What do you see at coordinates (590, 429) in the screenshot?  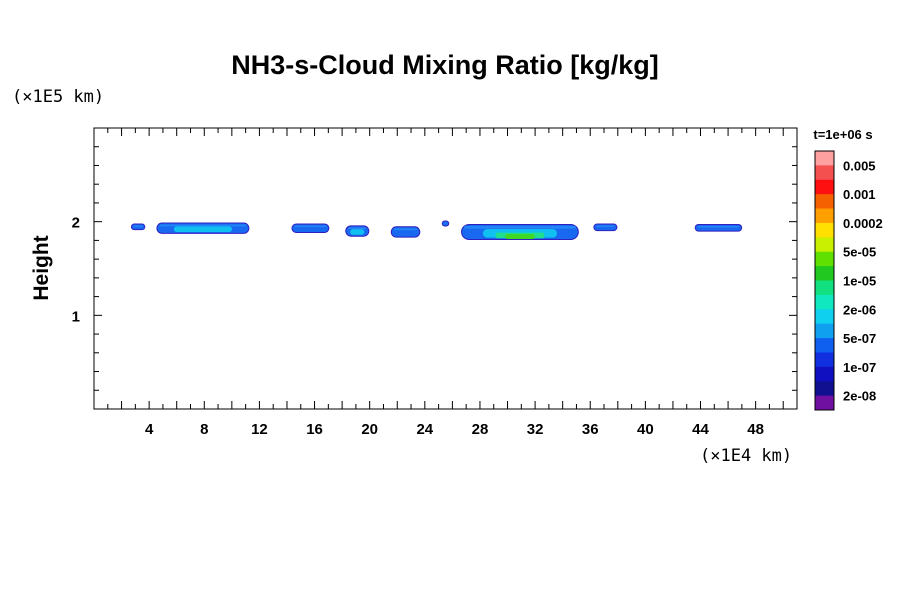 I see `x-tick-label: 36` at bounding box center [590, 429].